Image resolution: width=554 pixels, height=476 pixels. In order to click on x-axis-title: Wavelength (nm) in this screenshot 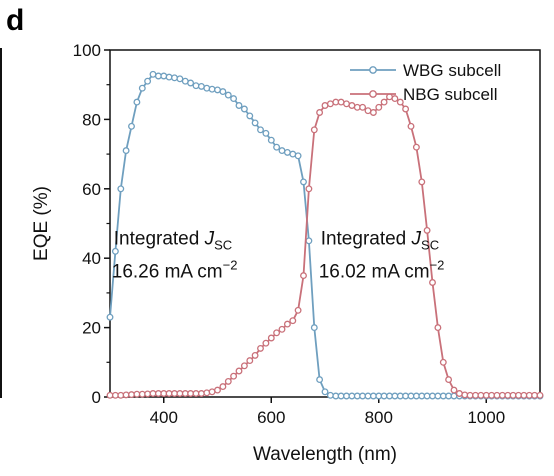, I will do `click(325, 454)`.